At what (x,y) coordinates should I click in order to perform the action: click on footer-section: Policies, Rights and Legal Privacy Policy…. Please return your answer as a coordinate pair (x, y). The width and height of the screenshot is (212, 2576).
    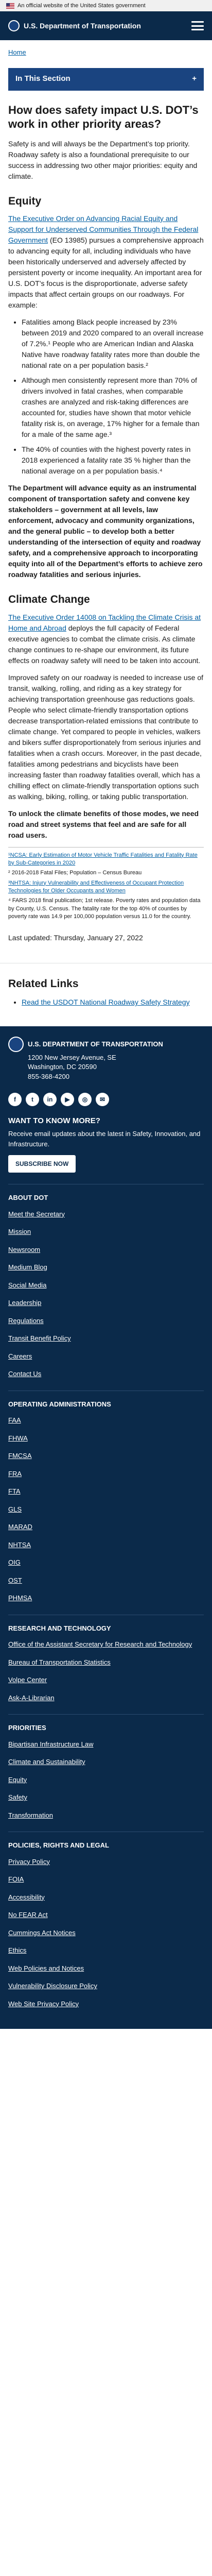
    Looking at the image, I should click on (106, 1920).